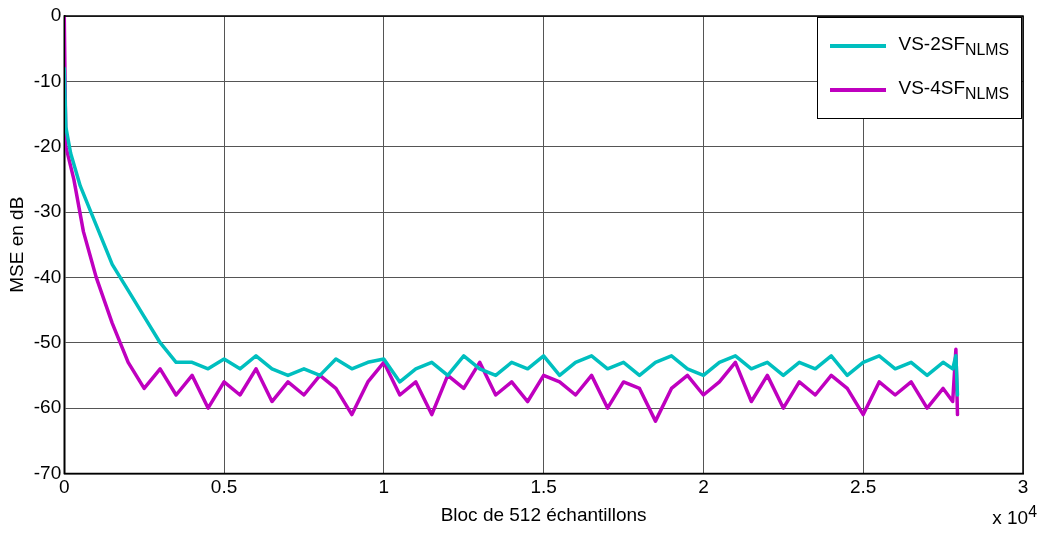 The image size is (1043, 551). Describe the element at coordinates (1014, 516) in the screenshot. I see `text: x 10$^{4}$` at that location.